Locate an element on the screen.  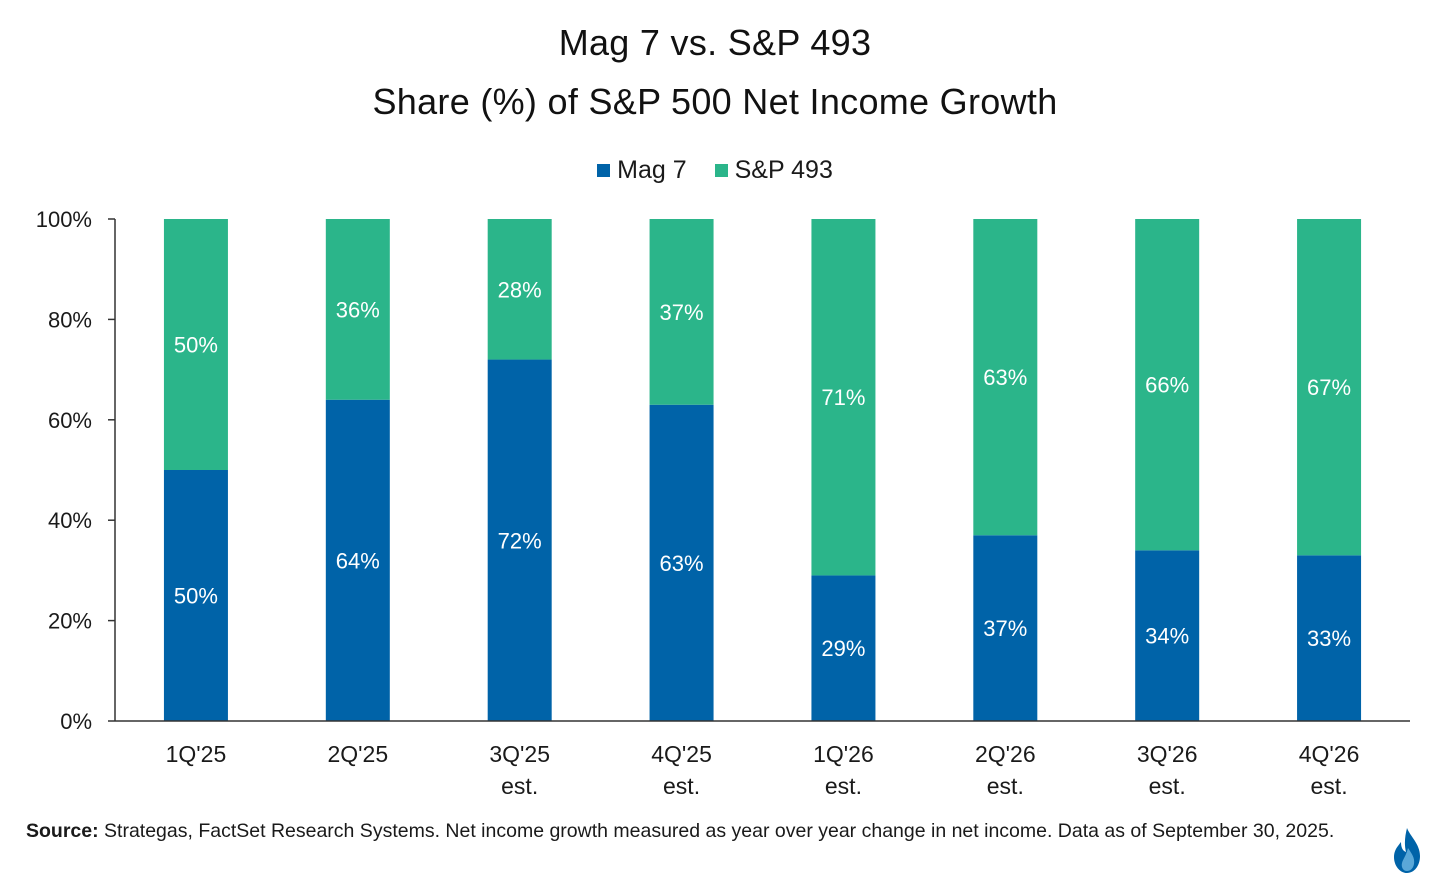
data-label-mag7: 37% is located at coordinates (1005, 628).